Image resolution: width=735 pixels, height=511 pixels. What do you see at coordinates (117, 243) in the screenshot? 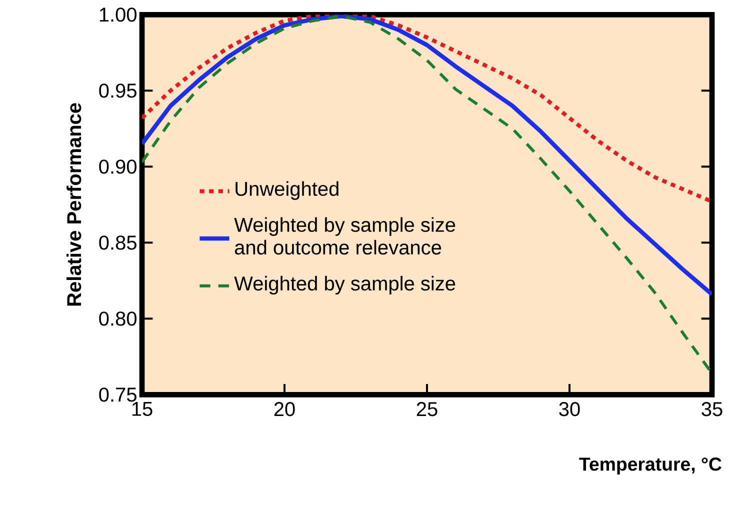
I see `y-tick-label: 0.85` at bounding box center [117, 243].